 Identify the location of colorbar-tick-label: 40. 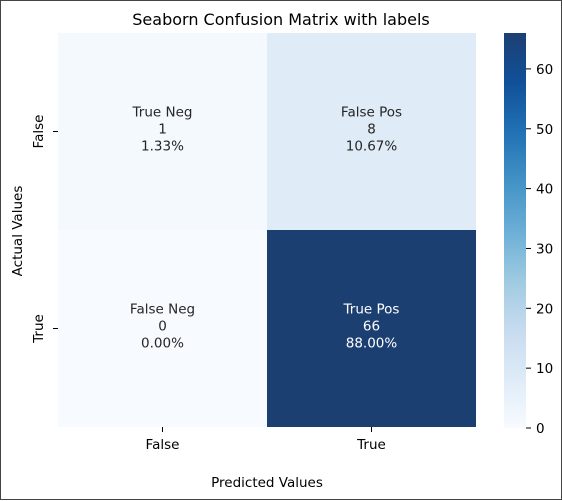
(544, 190).